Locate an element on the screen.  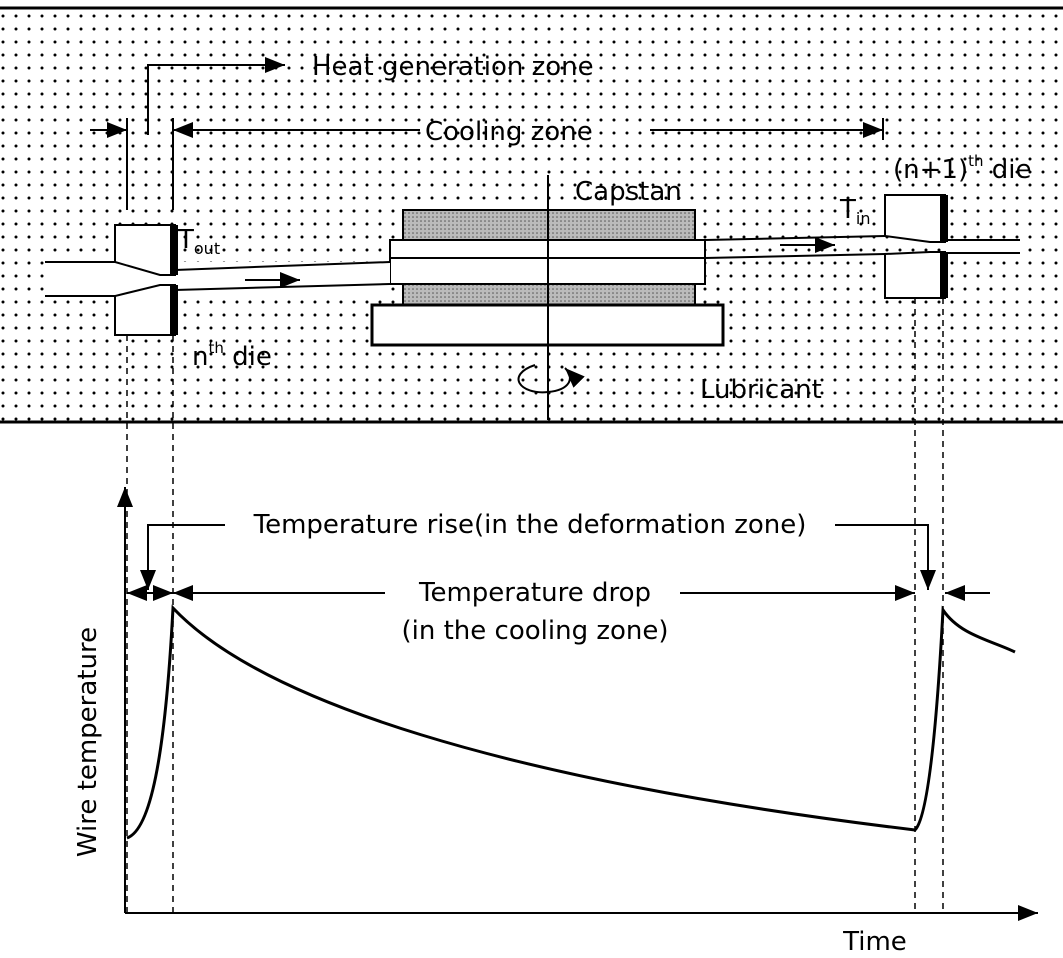
t-in-label: Tin is located at coordinates (854, 211).